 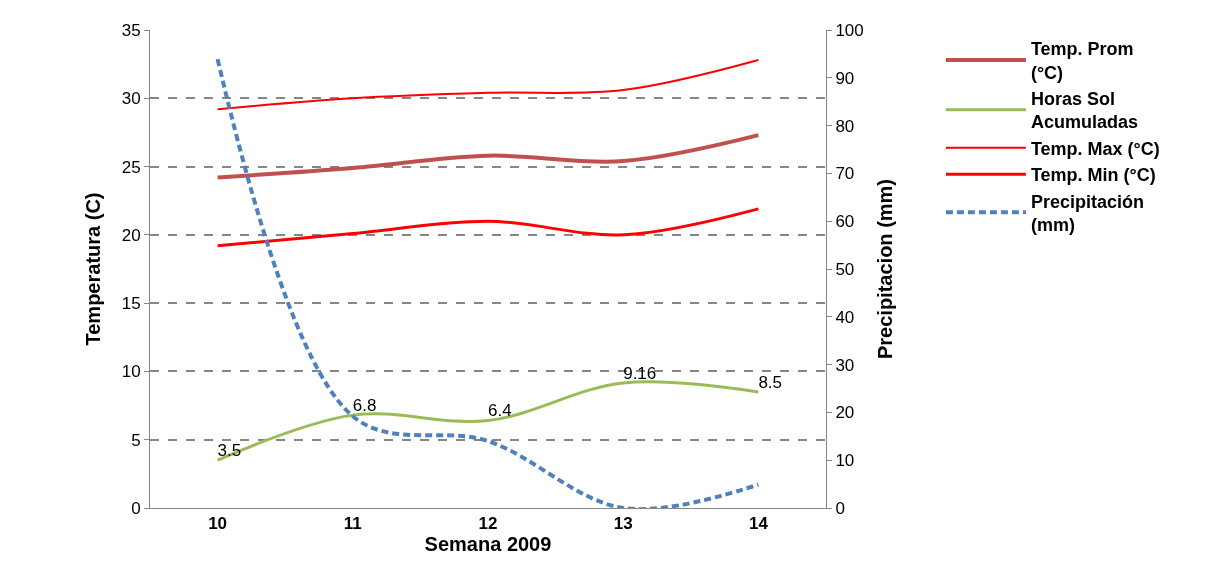 What do you see at coordinates (1082, 61) in the screenshot?
I see `legend-label: Temp. Prom (°C)` at bounding box center [1082, 61].